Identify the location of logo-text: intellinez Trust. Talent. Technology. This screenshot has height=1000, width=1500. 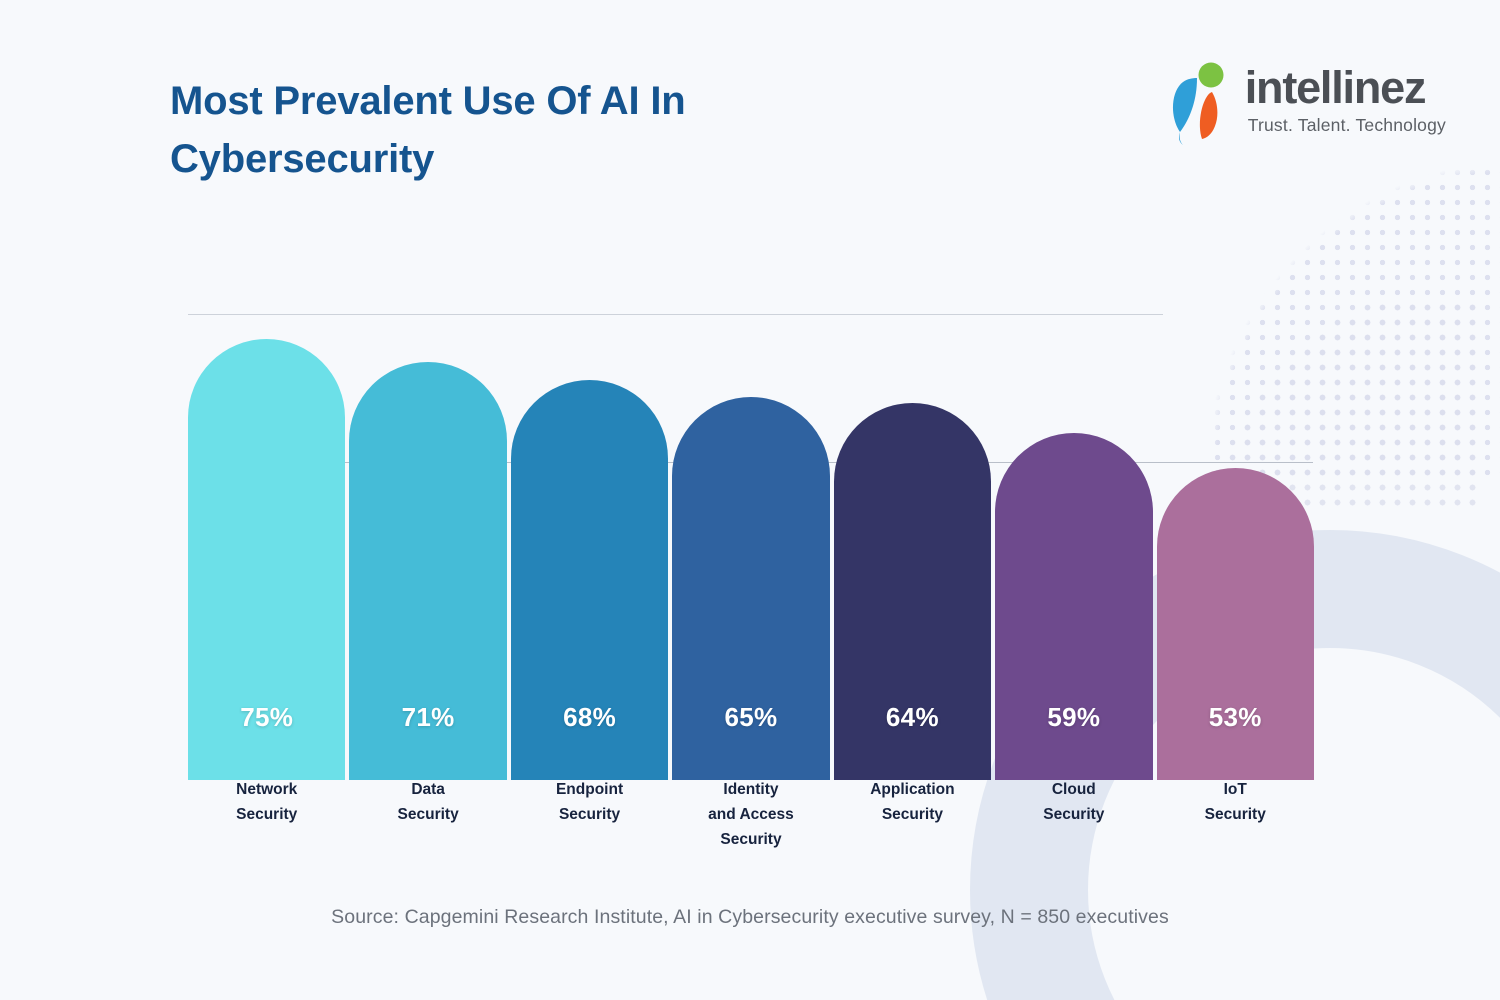
(1345, 99).